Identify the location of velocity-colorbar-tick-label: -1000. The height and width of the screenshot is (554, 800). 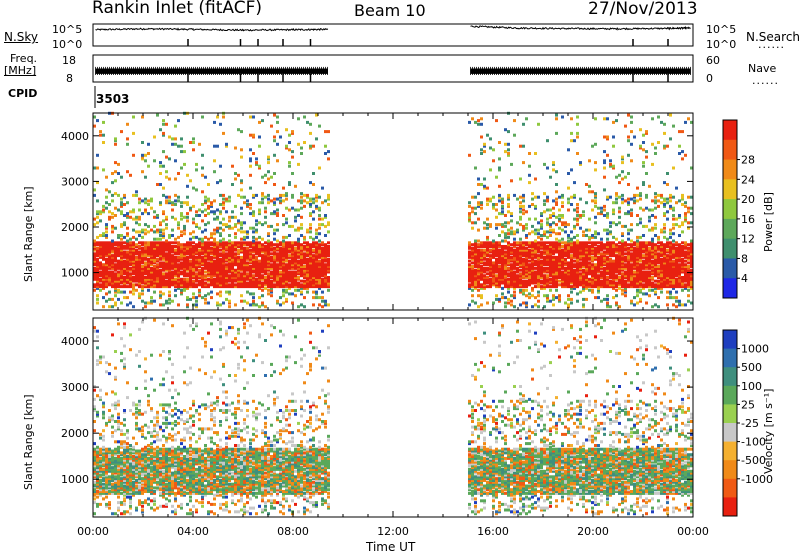
(757, 479).